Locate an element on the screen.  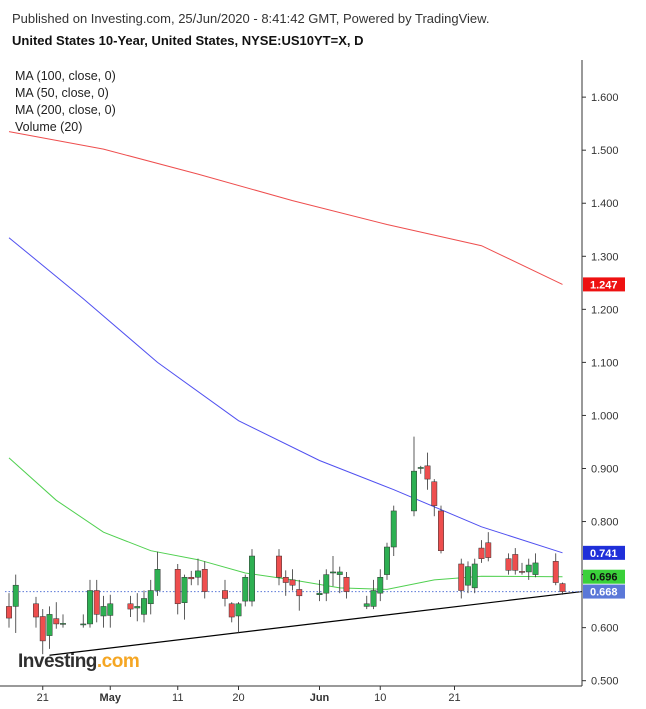
x-tick-label: 20 is located at coordinates (238, 698).